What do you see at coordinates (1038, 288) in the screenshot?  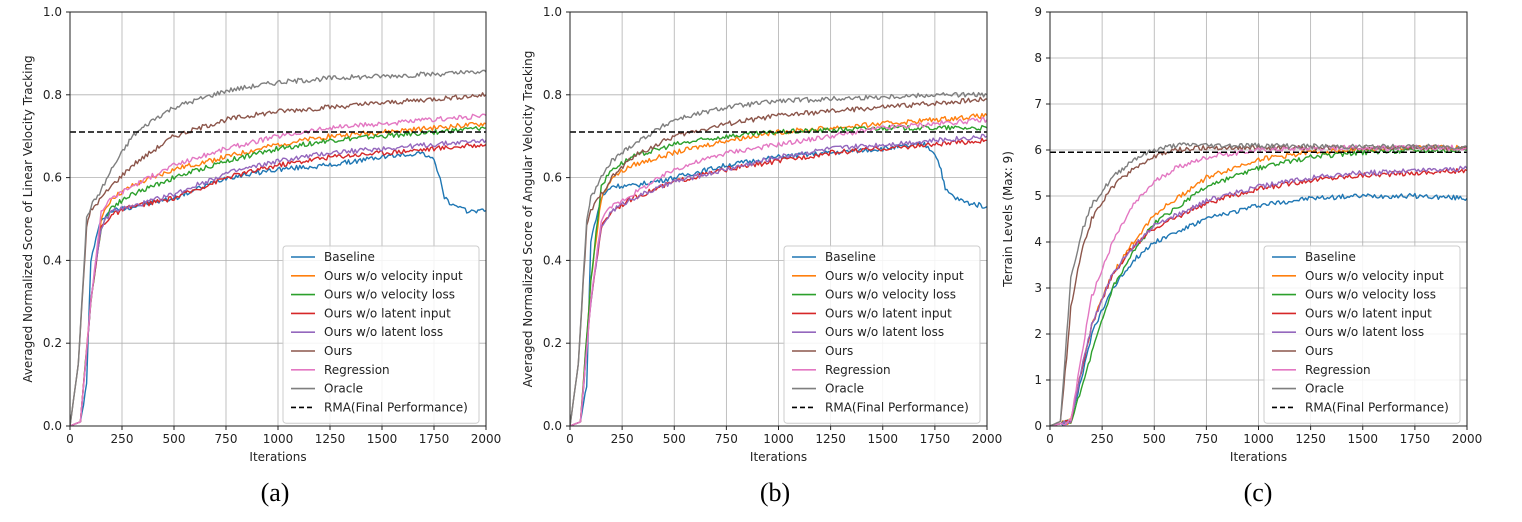 I see `y-tick-label: 3` at bounding box center [1038, 288].